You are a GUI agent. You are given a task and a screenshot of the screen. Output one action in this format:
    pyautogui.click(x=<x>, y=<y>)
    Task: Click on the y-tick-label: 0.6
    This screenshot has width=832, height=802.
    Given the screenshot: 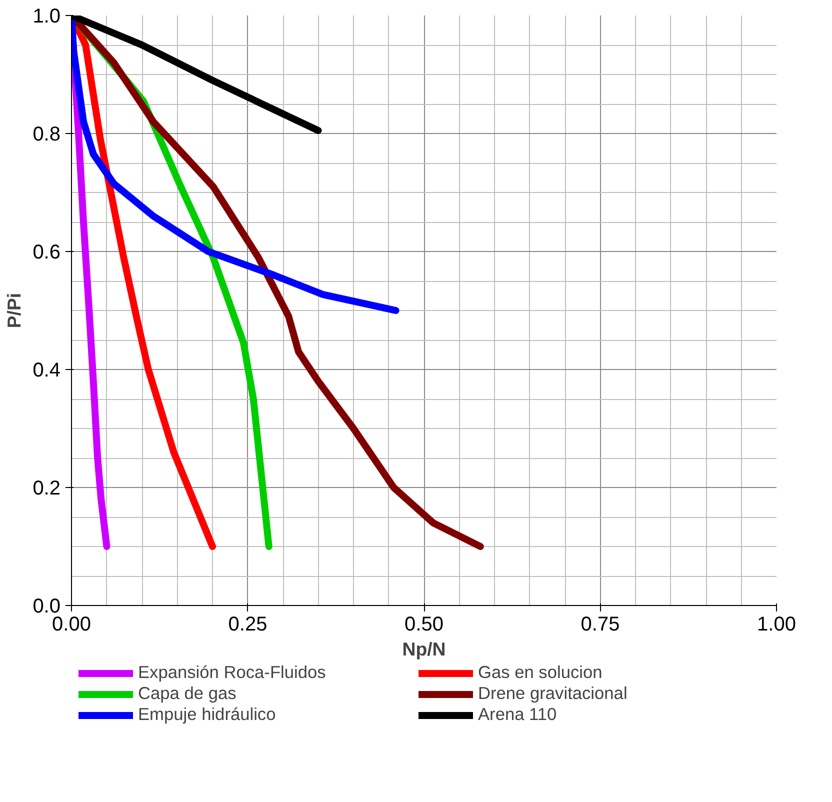 What is the action you would take?
    pyautogui.click(x=46, y=253)
    